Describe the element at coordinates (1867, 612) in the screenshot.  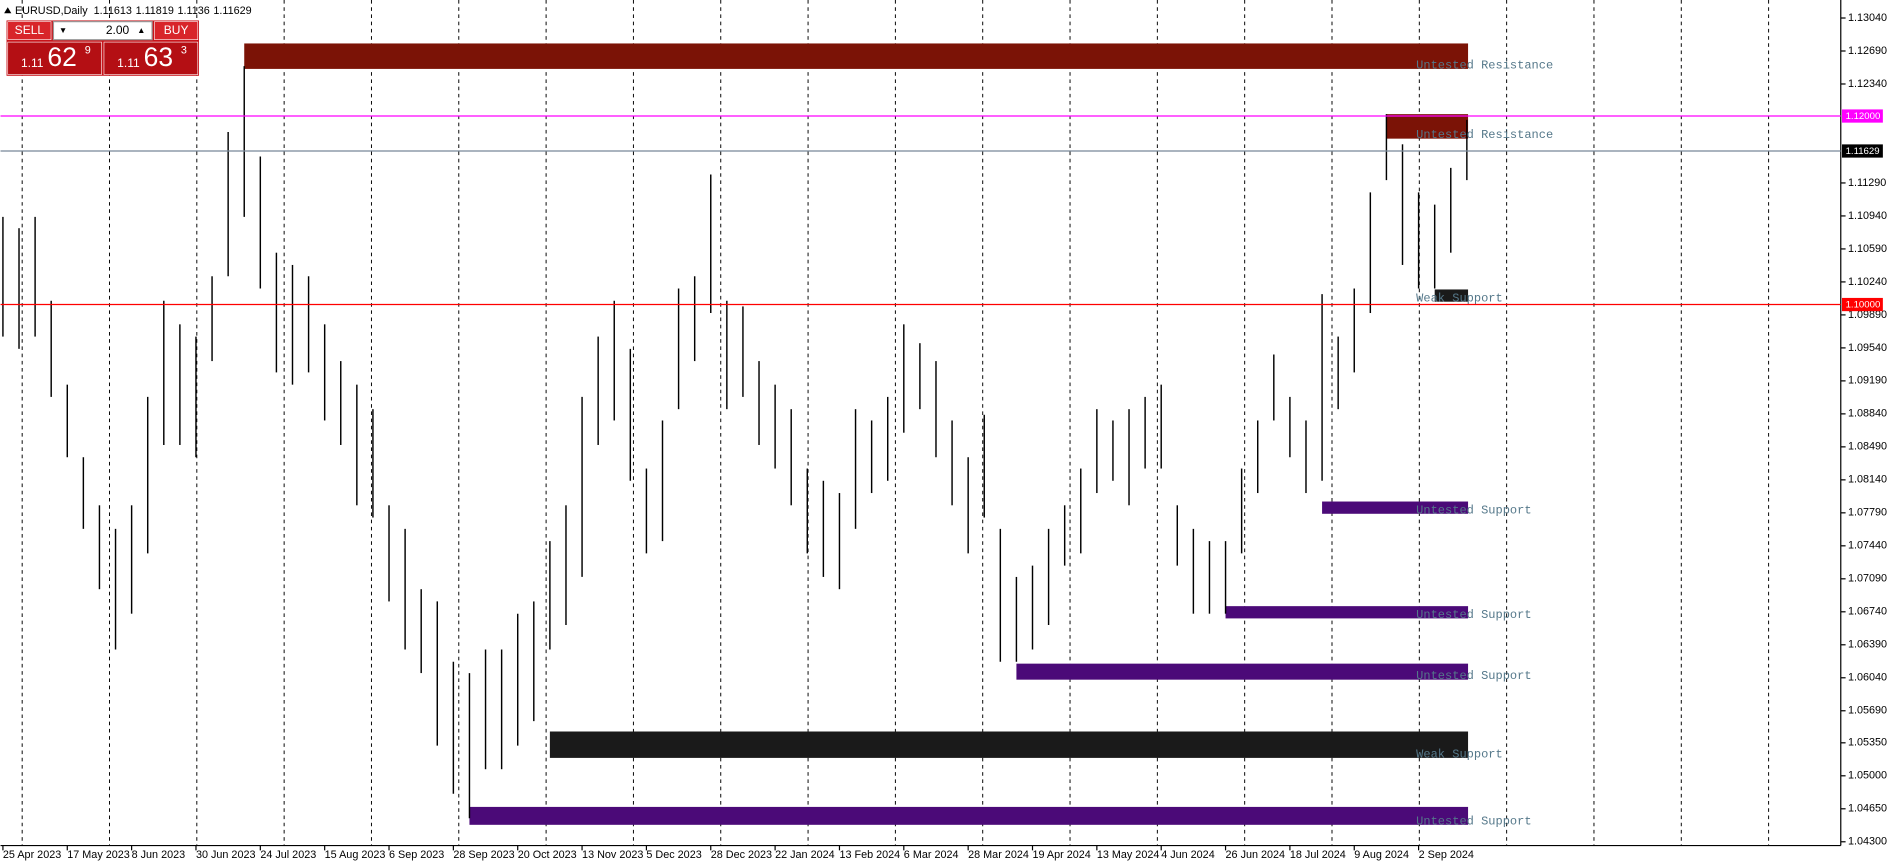
I see `y-tick-label: 1.06740` at that location.